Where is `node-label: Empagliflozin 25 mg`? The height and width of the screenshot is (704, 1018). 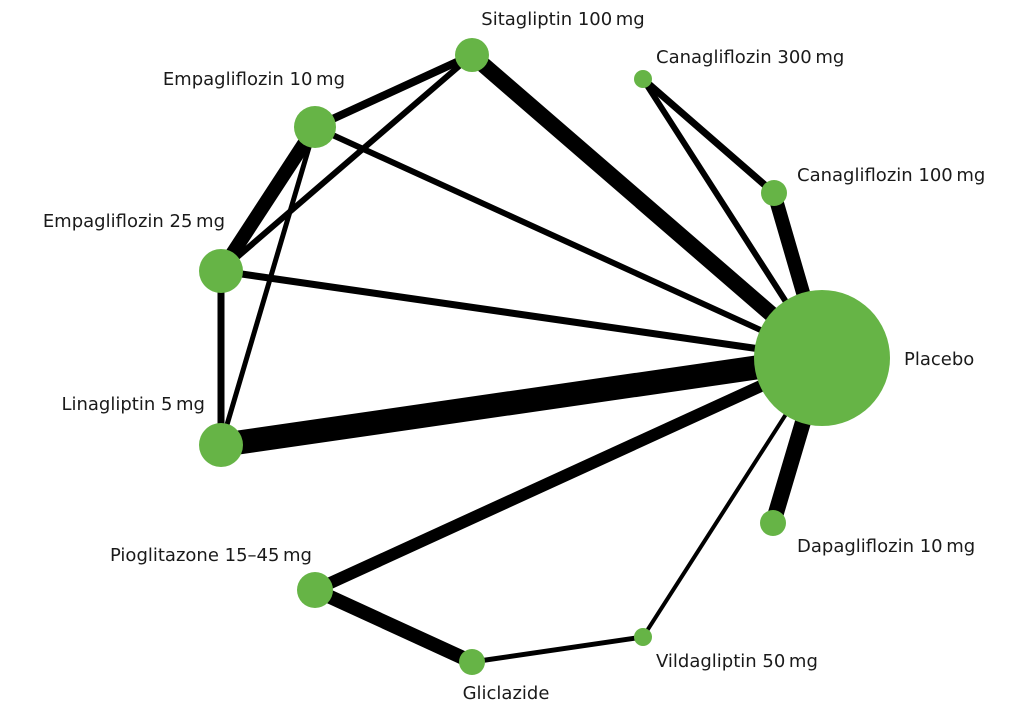
node-label: Empagliflozin 25 mg is located at coordinates (134, 221).